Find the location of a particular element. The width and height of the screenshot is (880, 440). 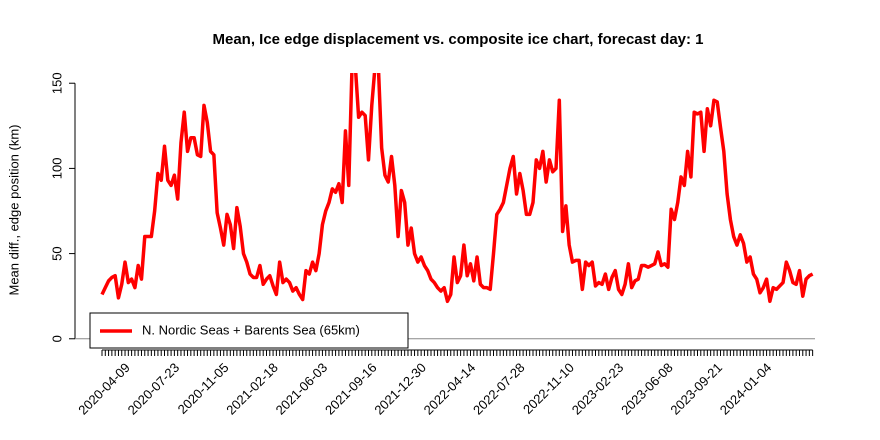

x-tick-label: 2021-06-03 is located at coordinates (302, 389).